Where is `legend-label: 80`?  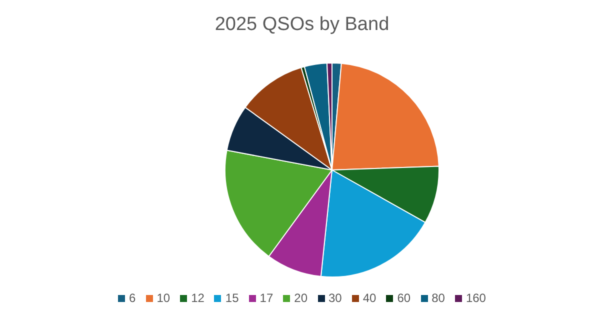 legend-label: 80 is located at coordinates (438, 298).